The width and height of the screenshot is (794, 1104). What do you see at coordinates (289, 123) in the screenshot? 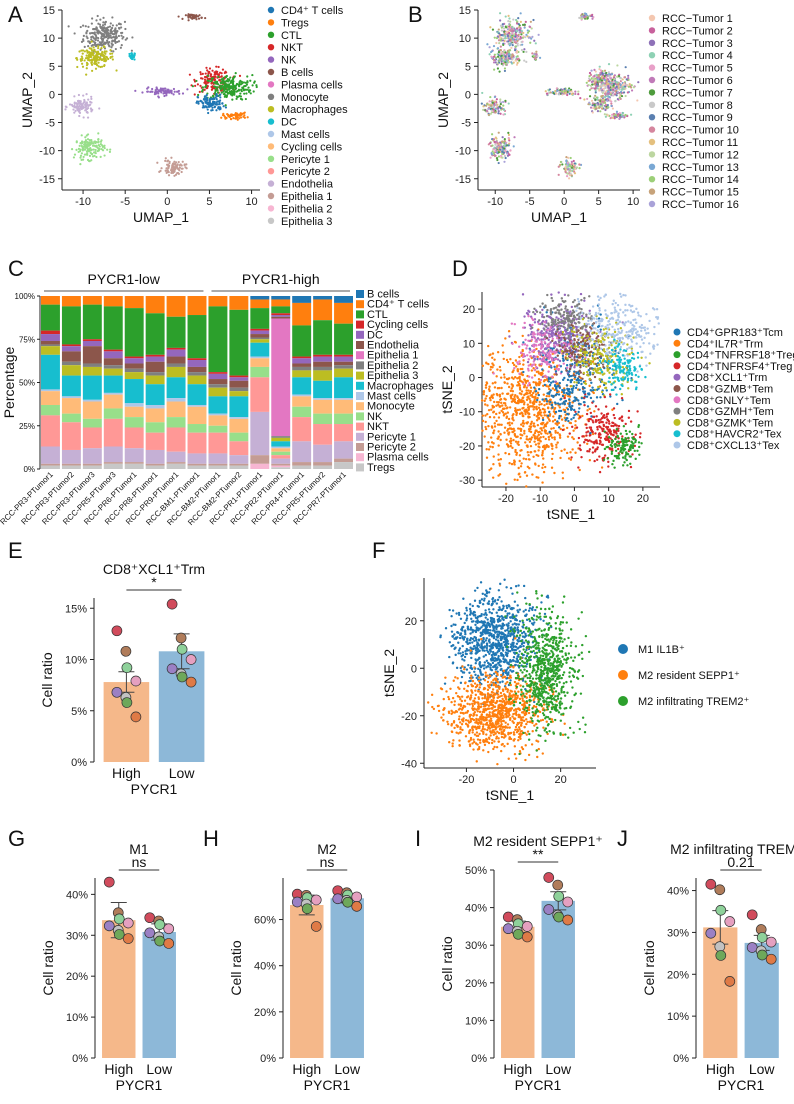
I see `cell-type-legend-label: DC` at bounding box center [289, 123].